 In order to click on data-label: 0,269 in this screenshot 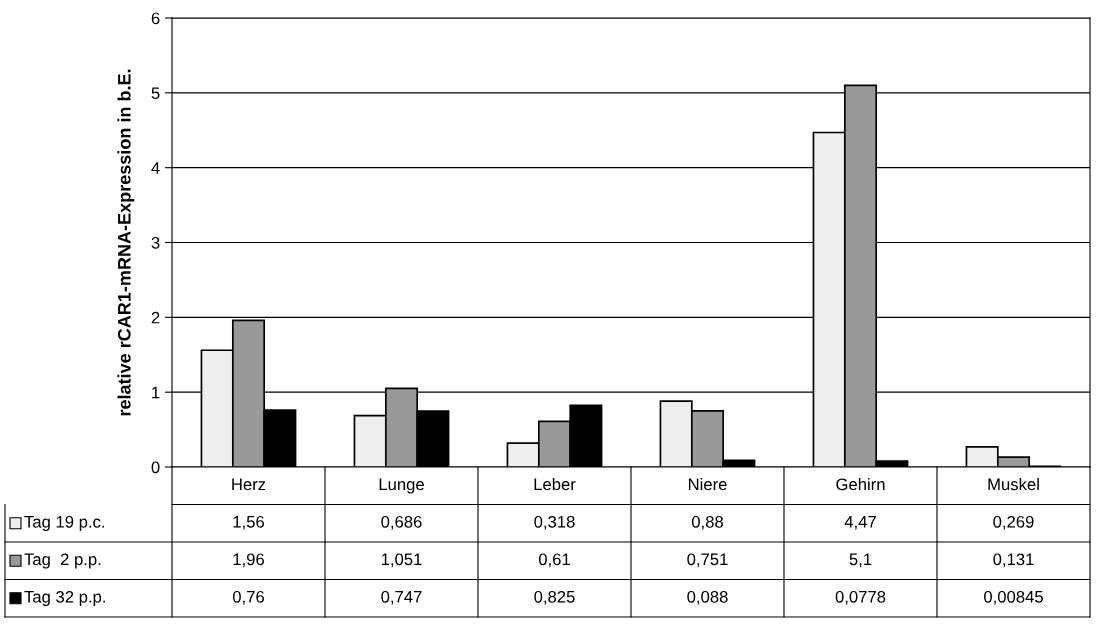, I will do `click(1013, 522)`.